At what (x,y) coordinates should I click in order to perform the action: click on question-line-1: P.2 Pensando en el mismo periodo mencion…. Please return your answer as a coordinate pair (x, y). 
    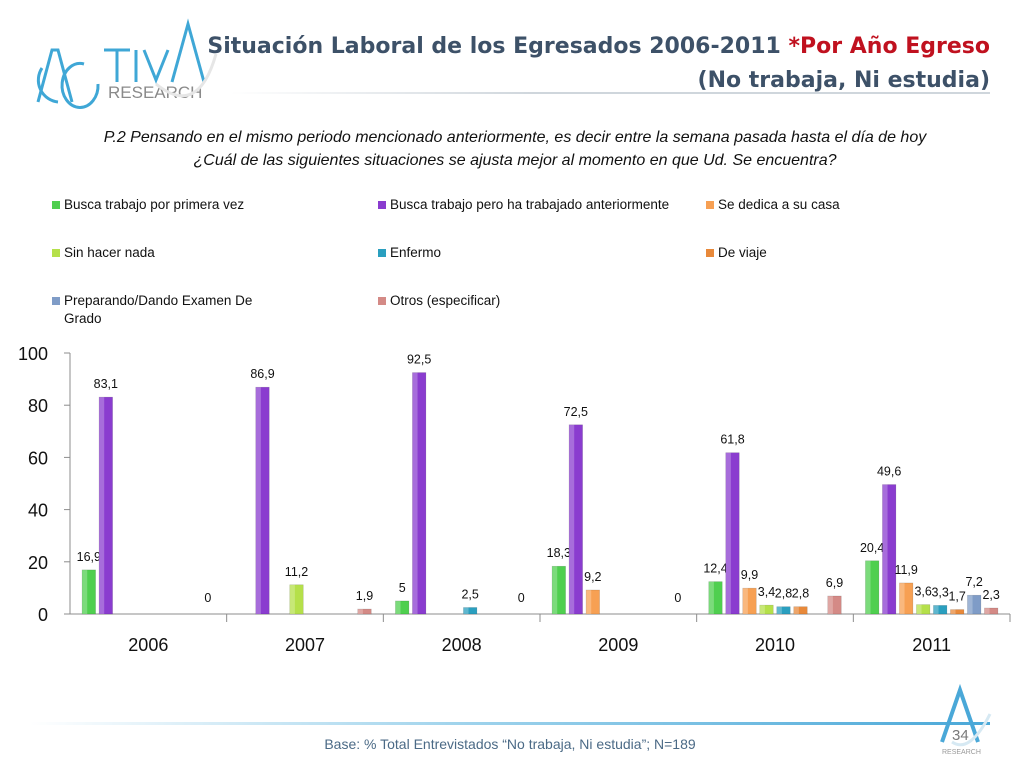
    Looking at the image, I should click on (515, 137).